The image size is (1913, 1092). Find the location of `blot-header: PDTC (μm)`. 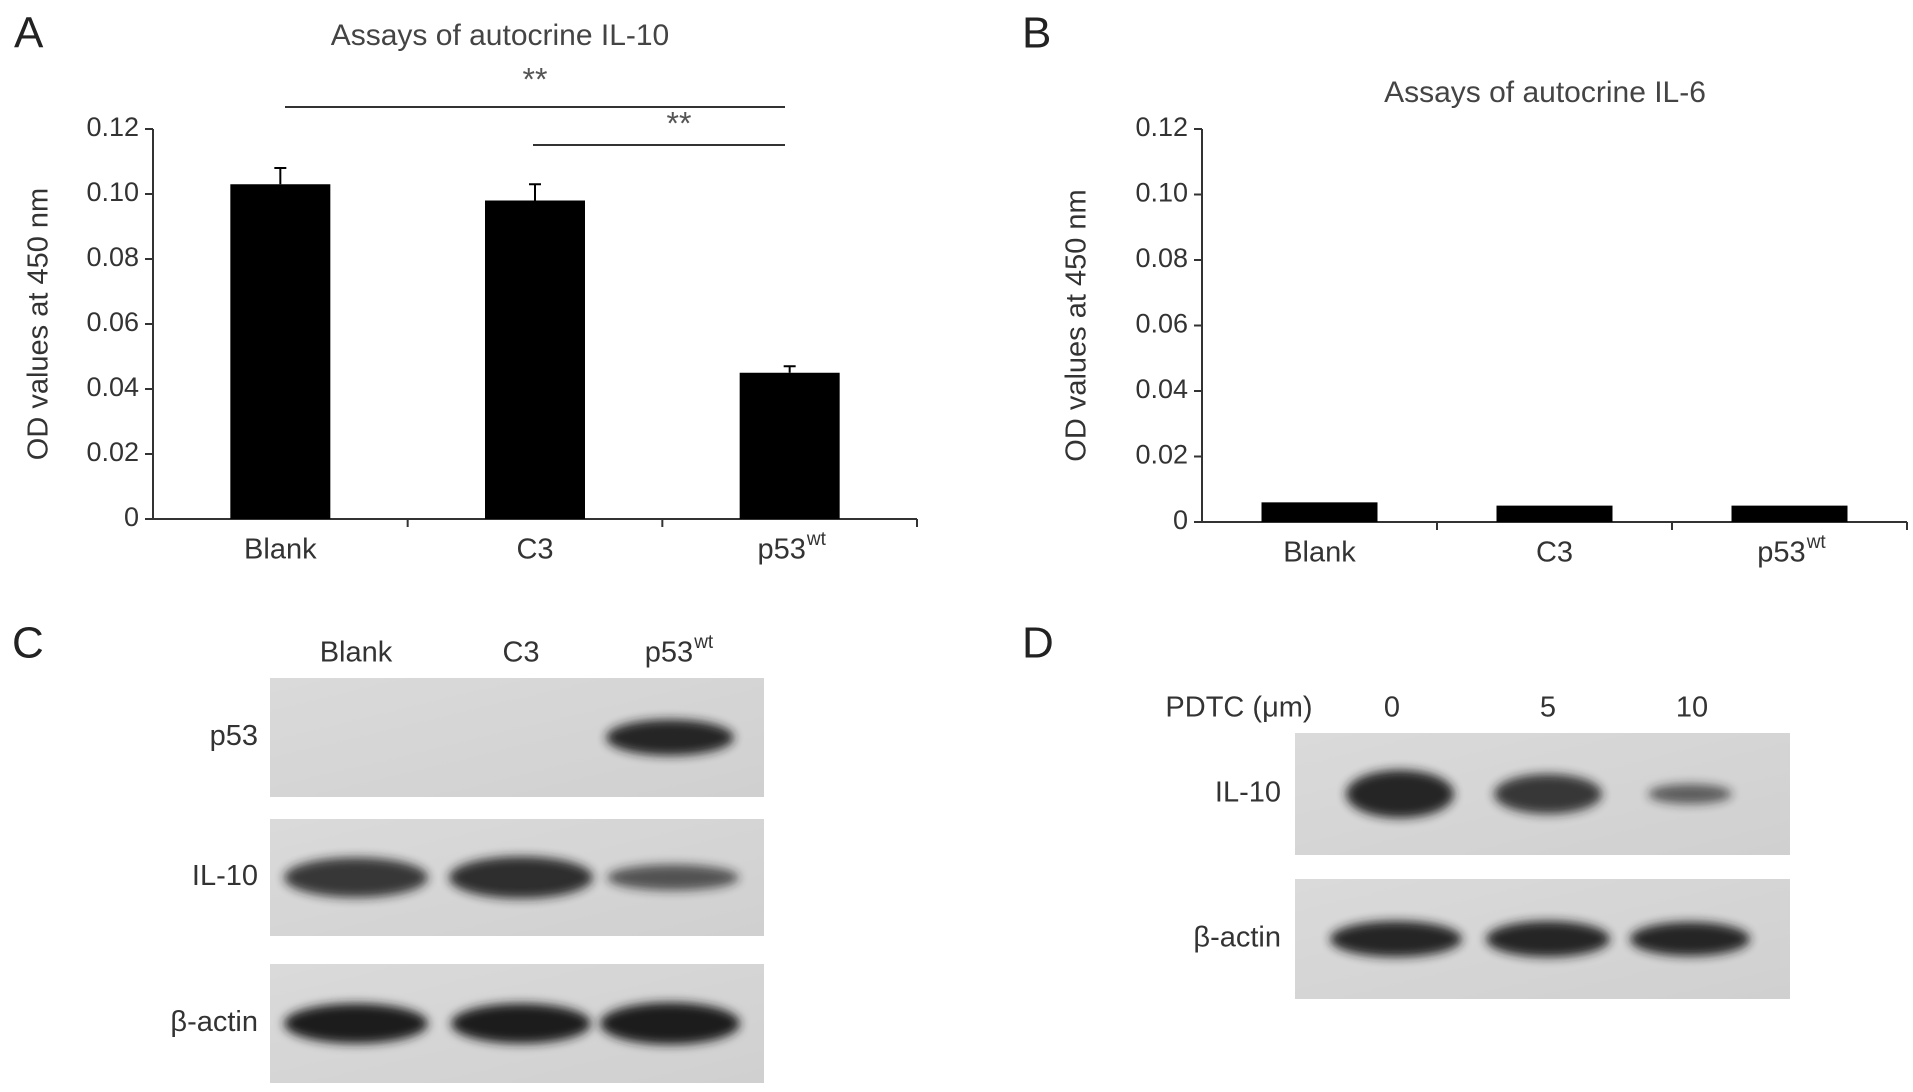

blot-header: PDTC (μm) is located at coordinates (1238, 708).